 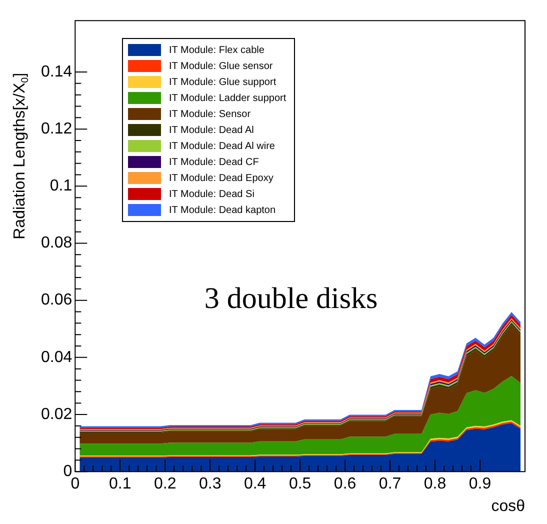 What do you see at coordinates (214, 162) in the screenshot?
I see `legend-label: IT Module: Dead CF` at bounding box center [214, 162].